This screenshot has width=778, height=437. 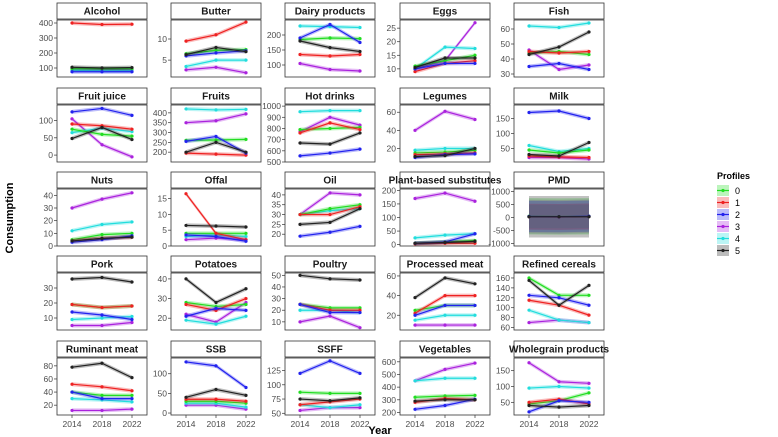 What do you see at coordinates (550, 125) in the screenshot?
I see `panel: Milk 50 100 150` at bounding box center [550, 125].